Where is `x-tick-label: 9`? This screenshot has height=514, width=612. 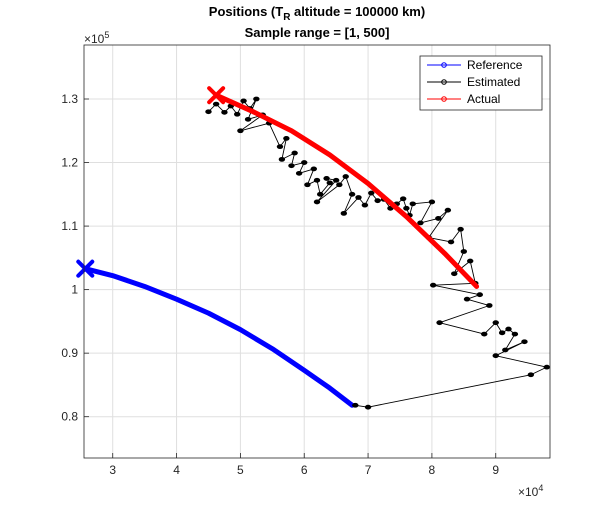 x-tick-label: 9 is located at coordinates (495, 470).